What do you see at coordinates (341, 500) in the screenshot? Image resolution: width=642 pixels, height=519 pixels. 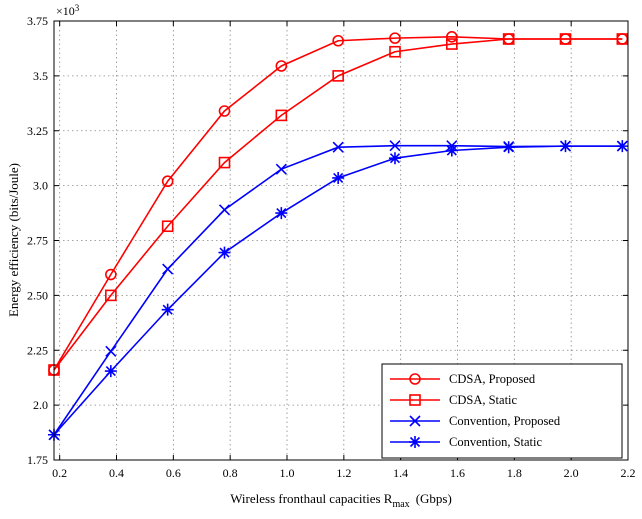 I see `x-axis-label: Wireless fronthaul capacities Rmax (Gbps)` at bounding box center [341, 500].